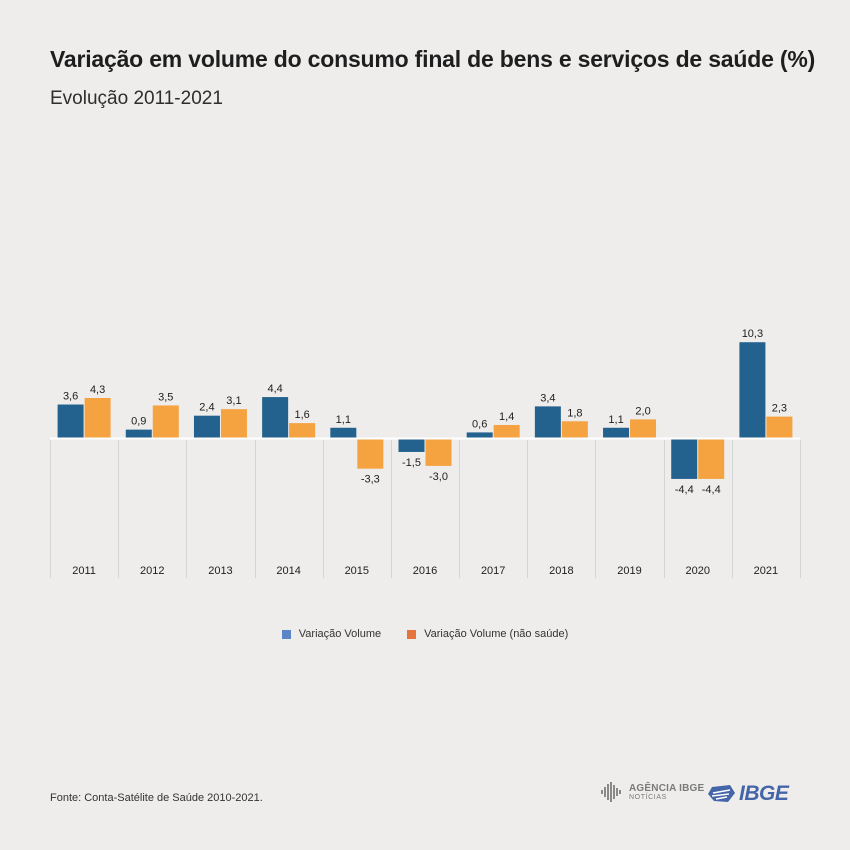 Image resolution: width=850 pixels, height=850 pixels. Describe the element at coordinates (711, 458) in the screenshot. I see `bar-variacao-volume-nao-saude-2020` at that location.